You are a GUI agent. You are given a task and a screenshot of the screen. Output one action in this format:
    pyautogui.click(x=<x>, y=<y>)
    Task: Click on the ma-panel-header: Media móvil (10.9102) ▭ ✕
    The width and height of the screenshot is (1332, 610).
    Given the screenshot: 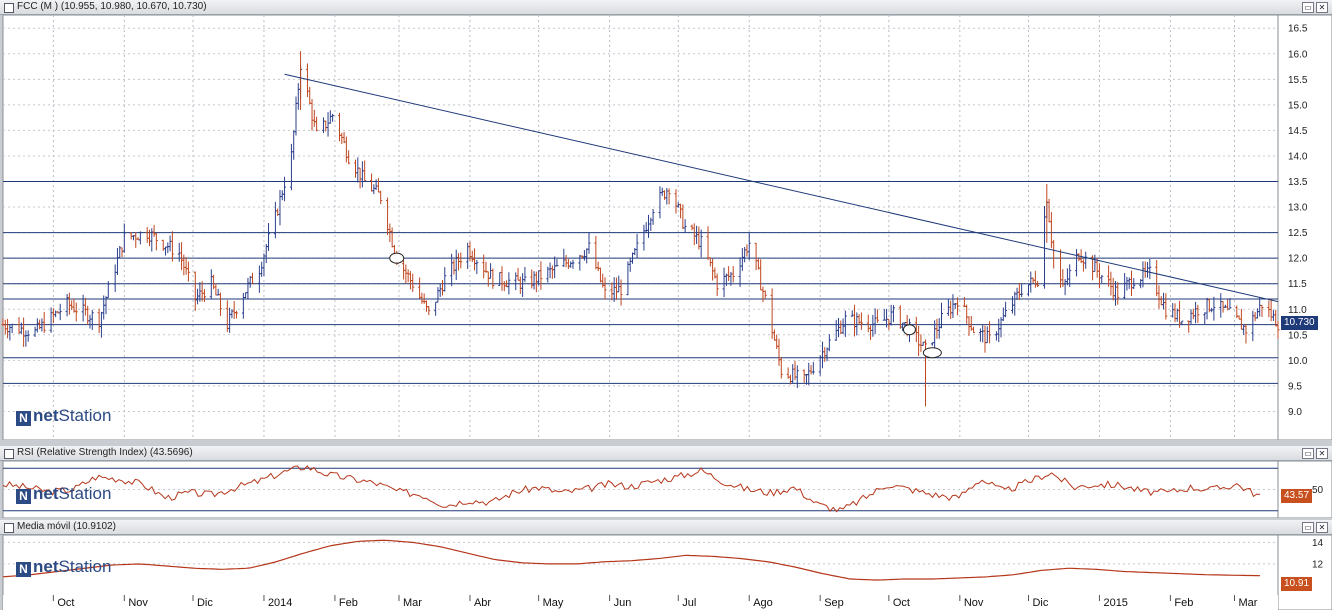 What is the action you would take?
    pyautogui.click(x=666, y=527)
    